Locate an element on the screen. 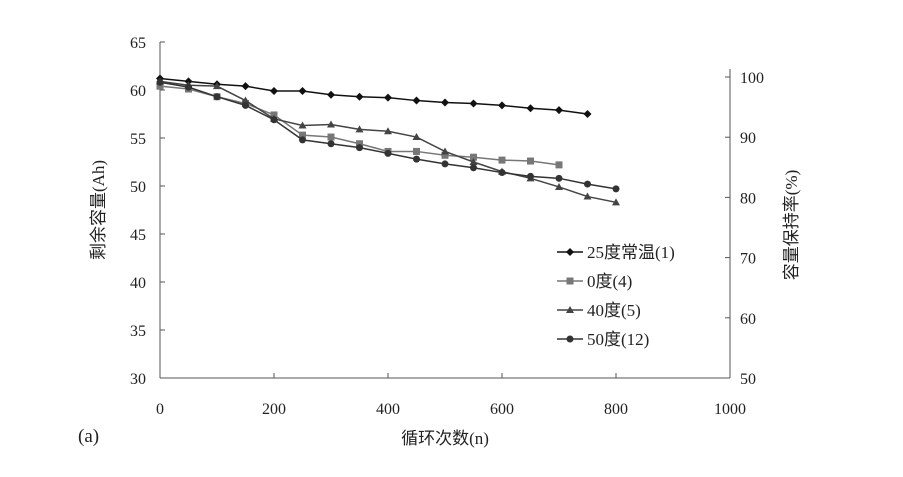 This screenshot has height=477, width=903. x-tick-label: 600 is located at coordinates (502, 409).